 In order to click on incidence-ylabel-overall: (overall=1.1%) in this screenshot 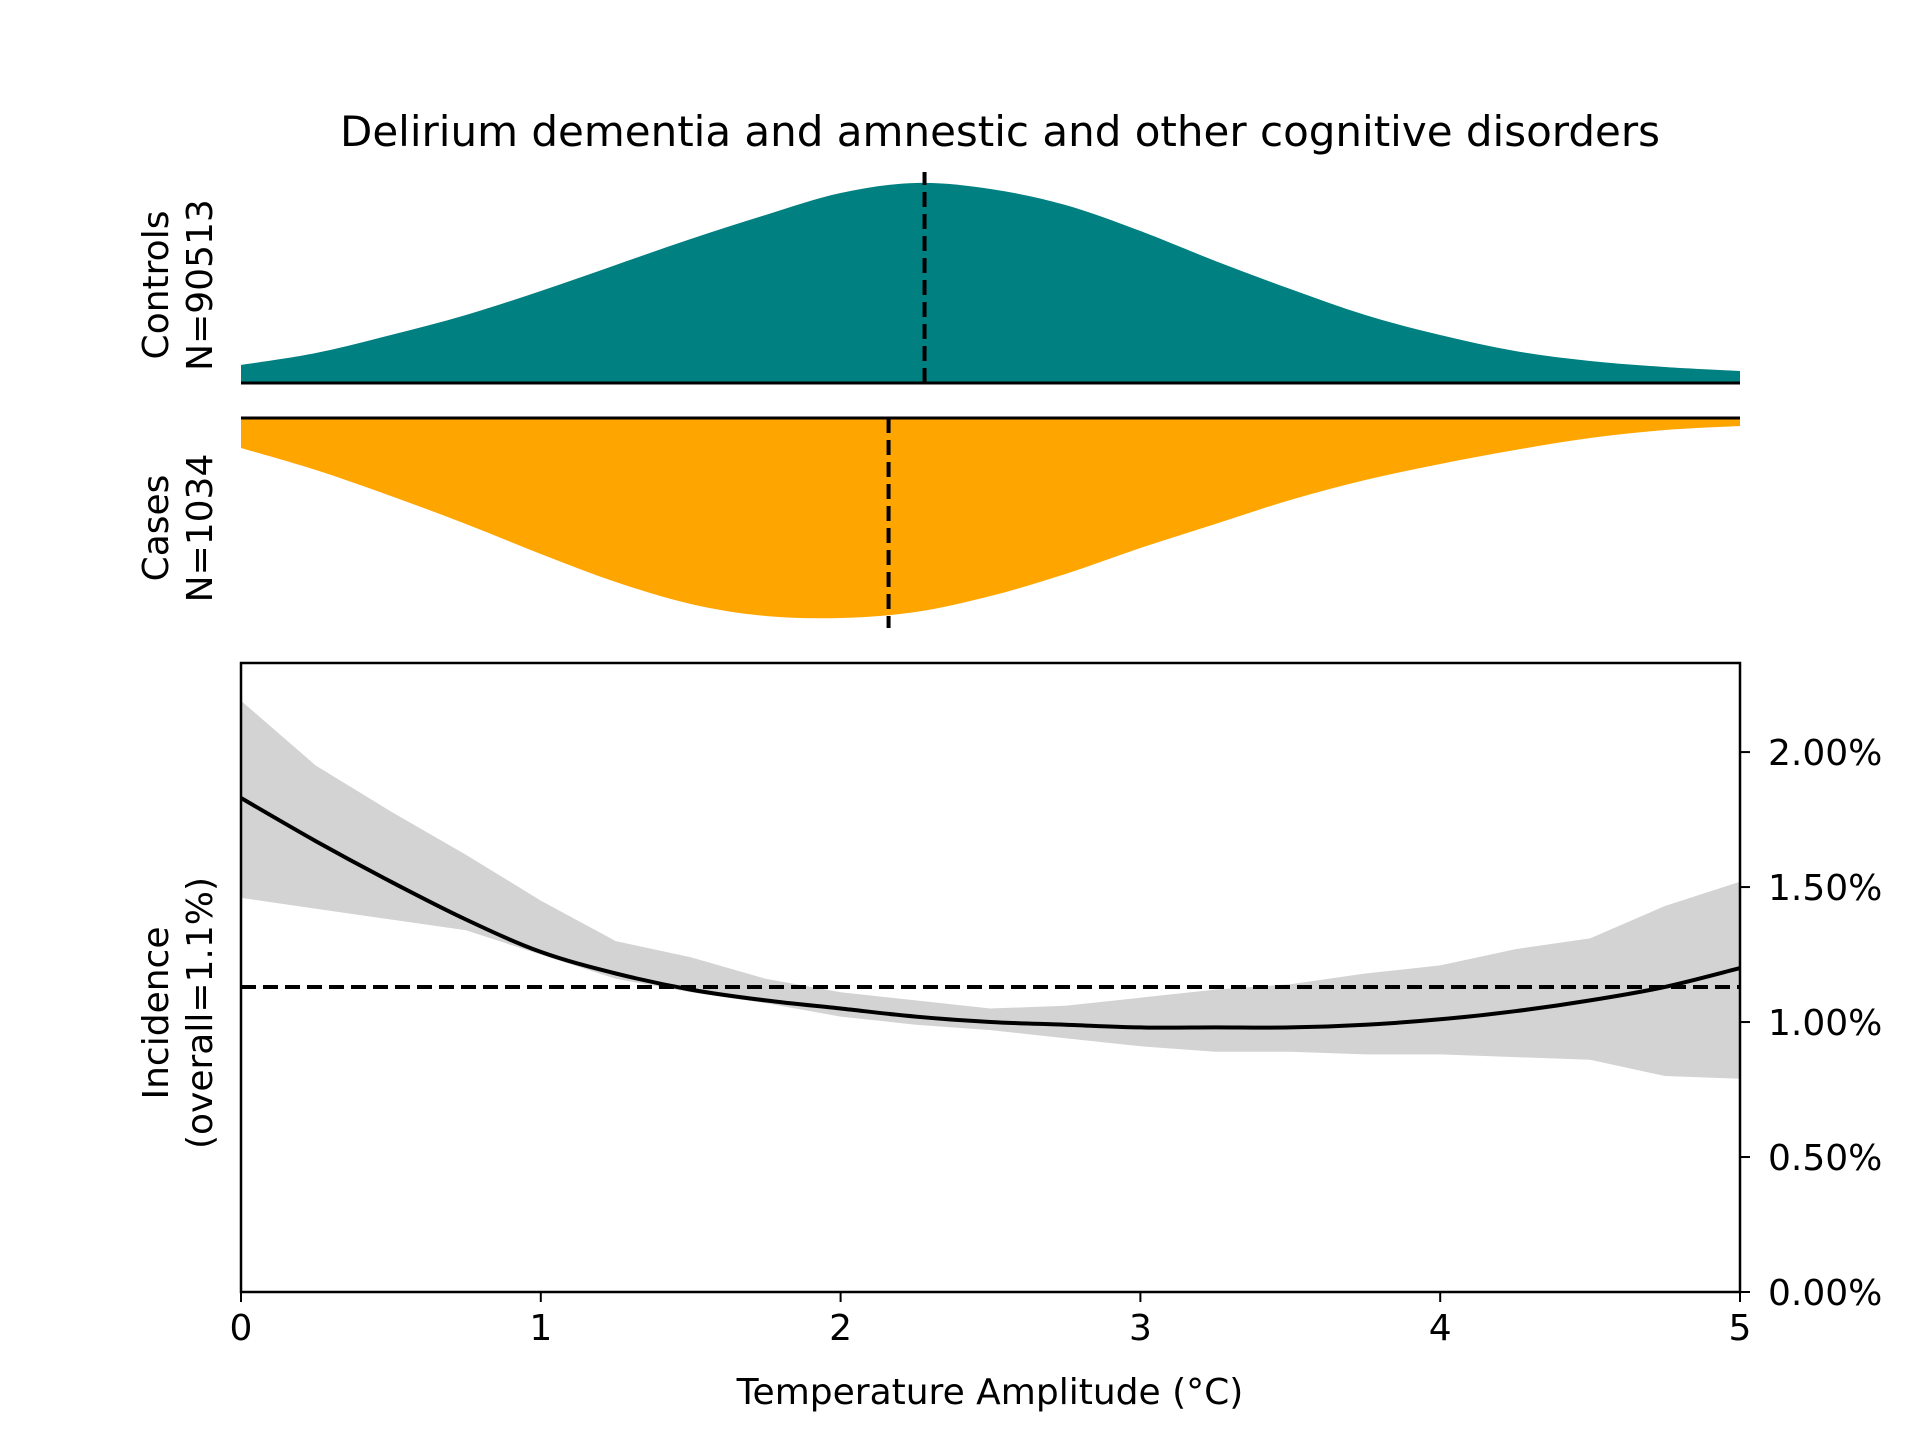, I will do `click(200, 1013)`.